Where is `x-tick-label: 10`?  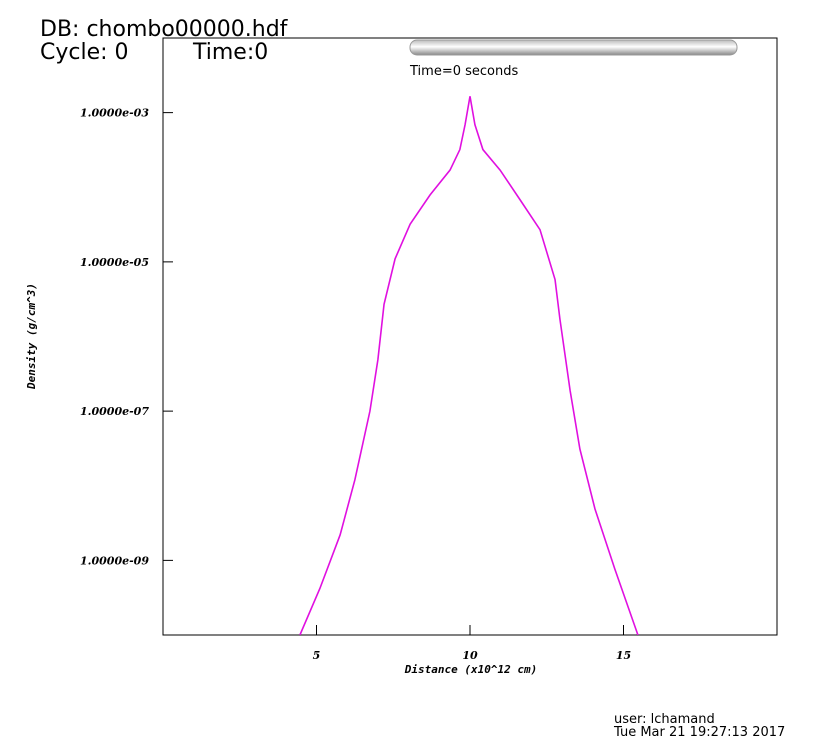
x-tick-label: 10 is located at coordinates (470, 655).